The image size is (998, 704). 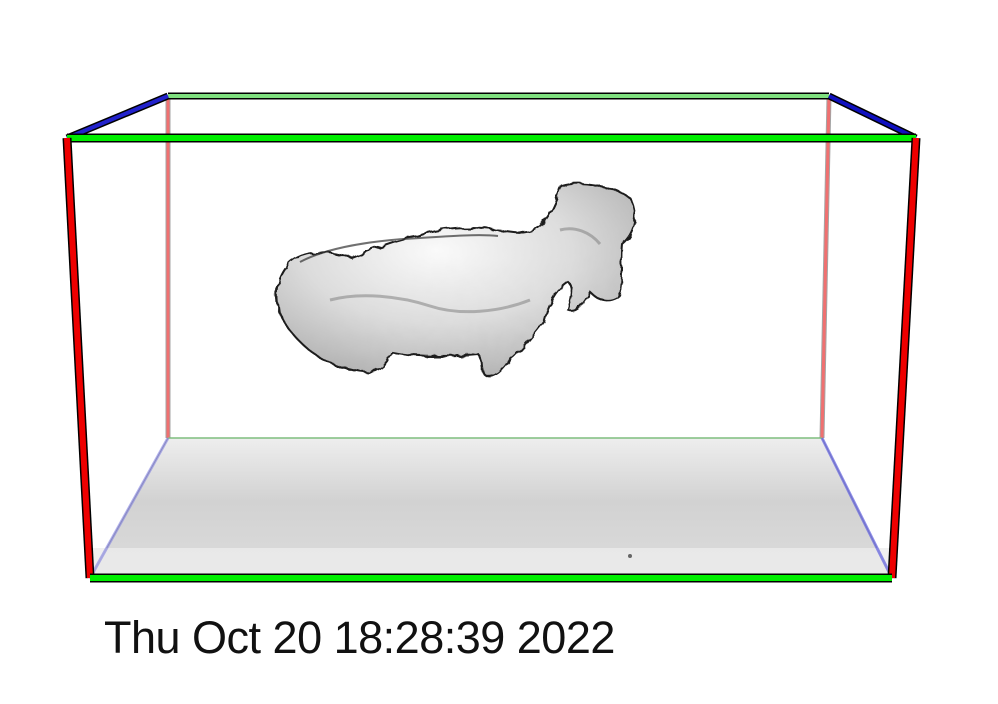 I want to click on origin-marker, so click(x=630, y=556).